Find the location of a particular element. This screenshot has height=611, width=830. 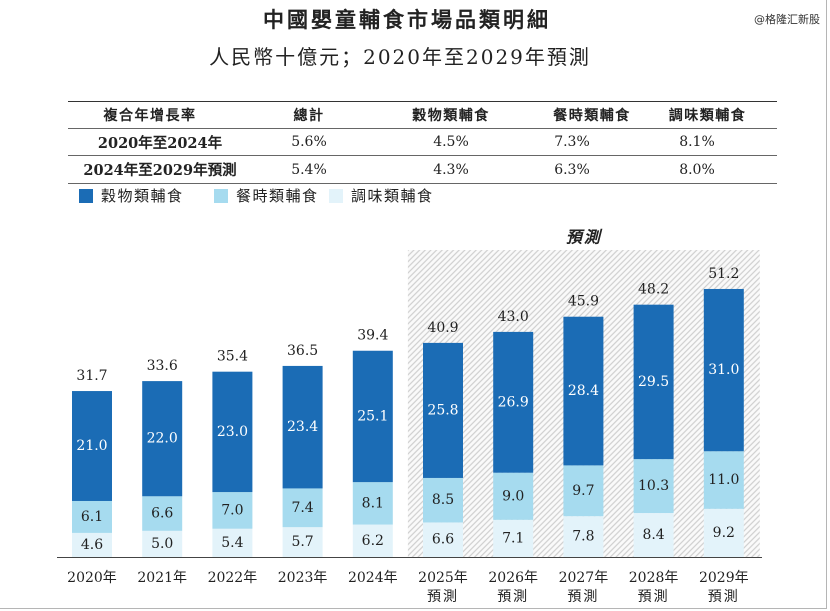

x-tick-label: 2025年 is located at coordinates (443, 578).